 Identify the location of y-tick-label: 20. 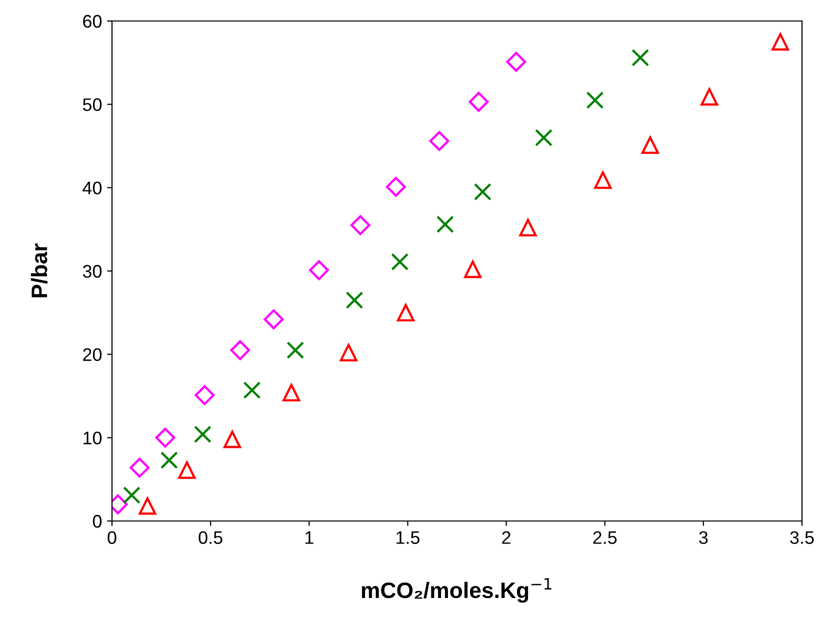
(92, 355).